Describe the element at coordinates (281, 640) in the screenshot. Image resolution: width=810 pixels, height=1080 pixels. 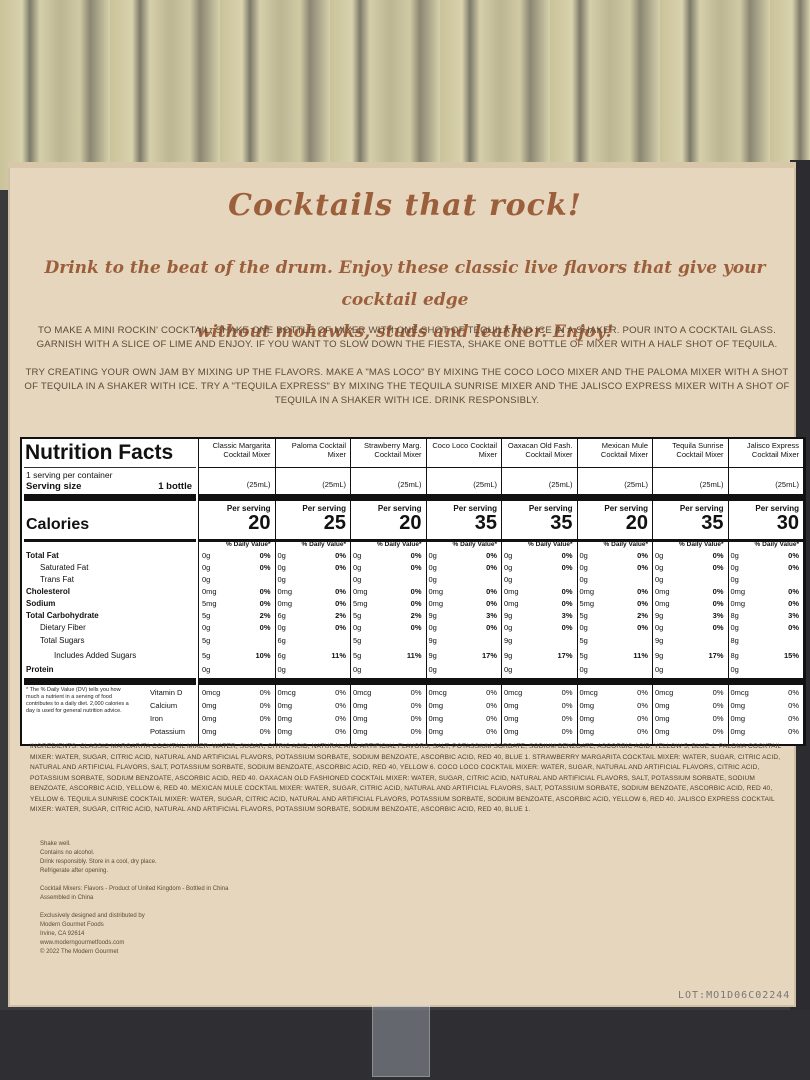
I see `amount-cell: 6g` at that location.